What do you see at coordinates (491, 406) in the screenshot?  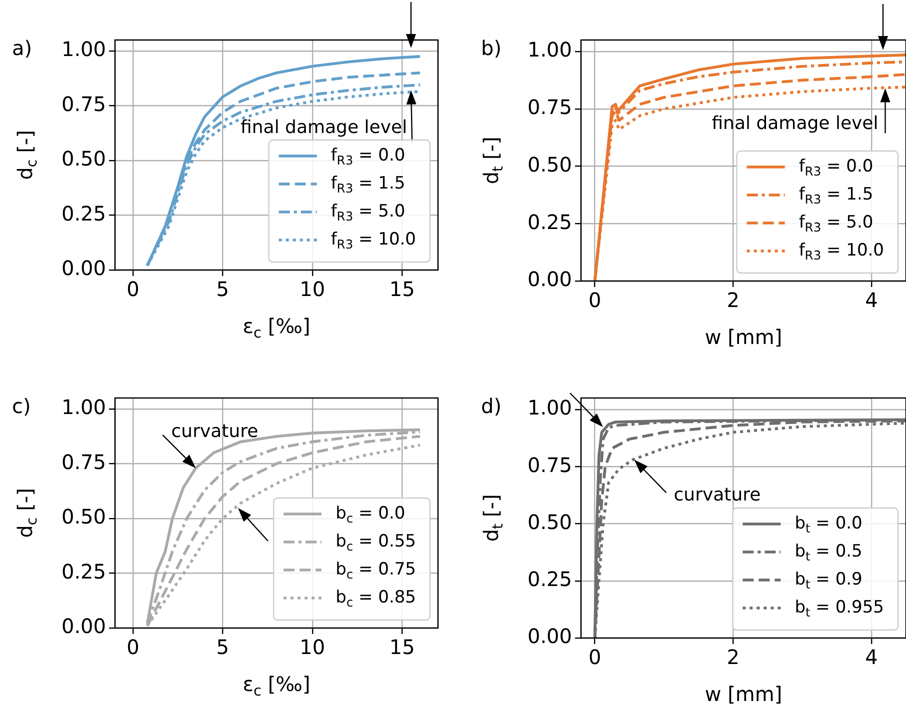 I see `chart-title: d)` at bounding box center [491, 406].